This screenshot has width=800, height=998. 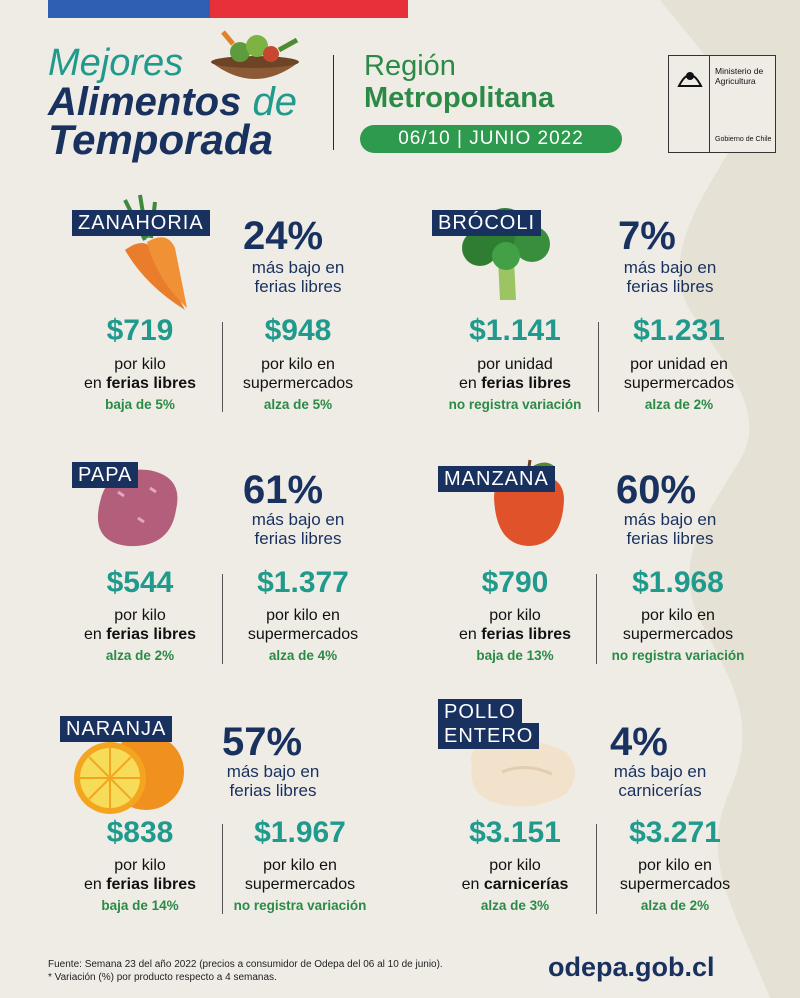 What do you see at coordinates (105, 475) in the screenshot?
I see `product-label-papa: PAPA` at bounding box center [105, 475].